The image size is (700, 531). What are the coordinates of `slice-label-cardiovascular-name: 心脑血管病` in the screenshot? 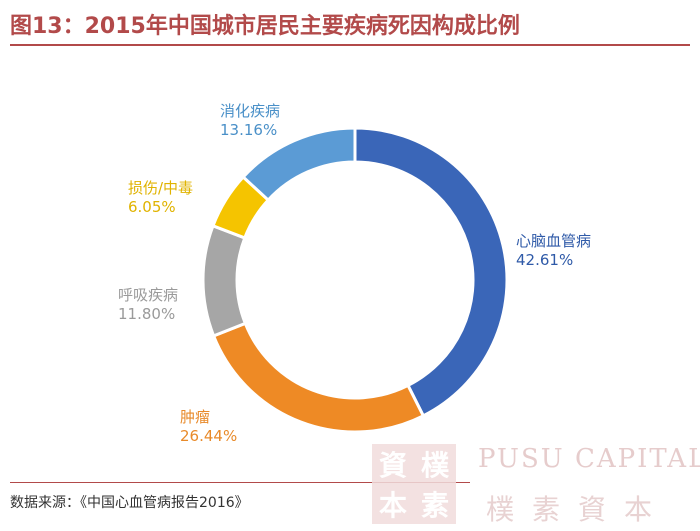 It's located at (554, 241).